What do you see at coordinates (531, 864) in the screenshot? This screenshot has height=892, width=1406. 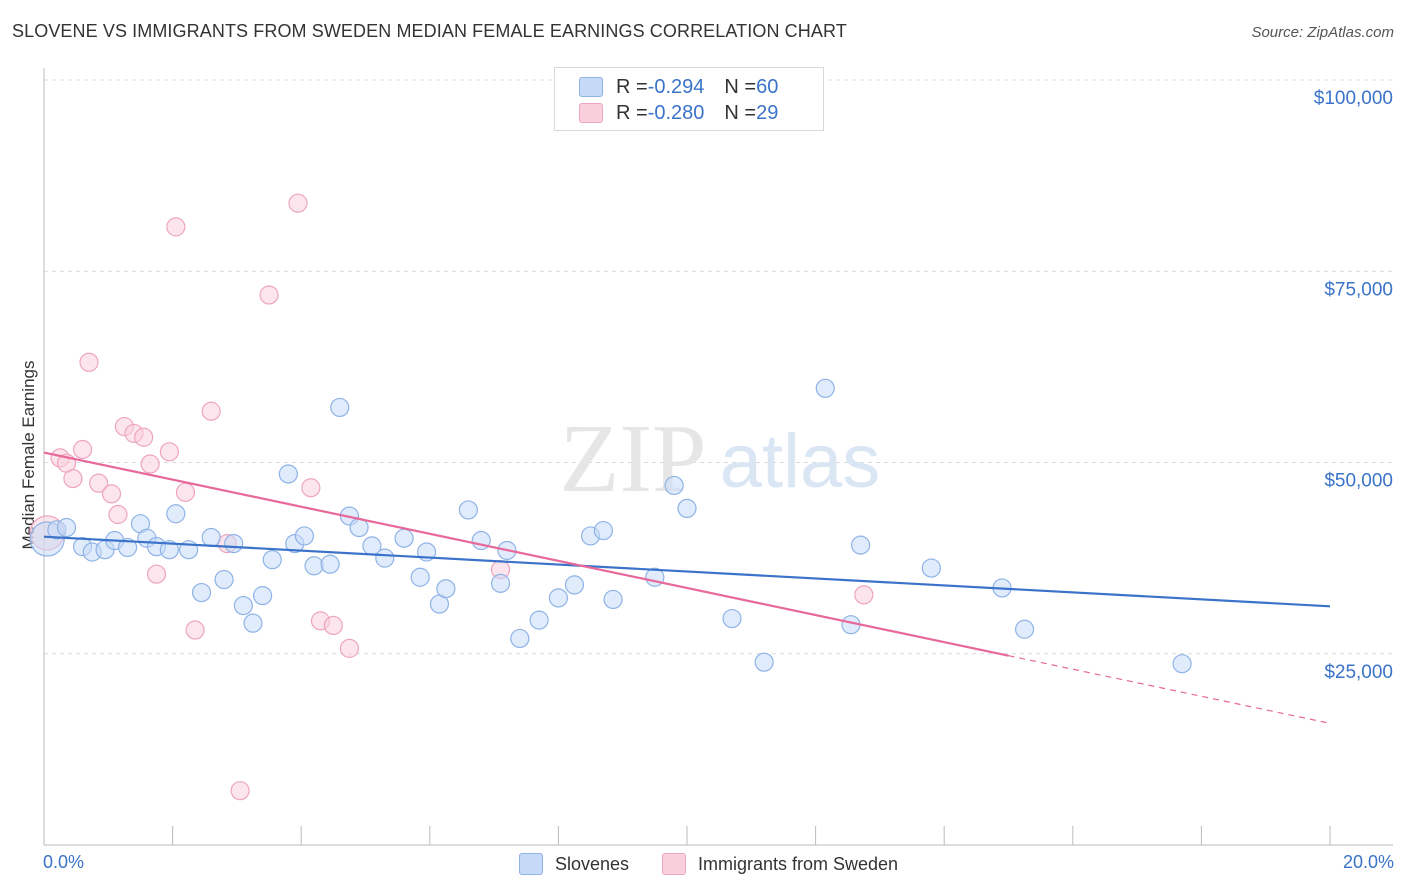 I see `legend-swatch-slovenes` at bounding box center [531, 864].